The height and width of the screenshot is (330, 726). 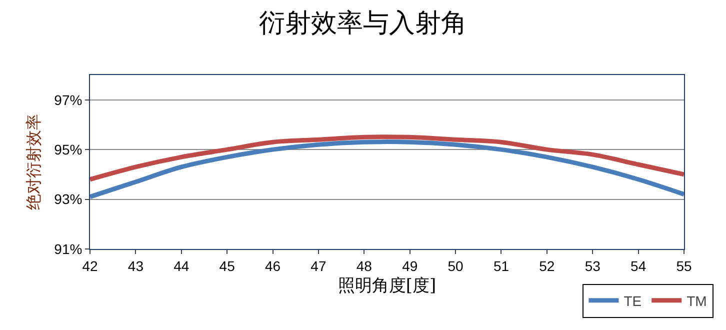 I want to click on x-tick-label: 54, so click(x=638, y=266).